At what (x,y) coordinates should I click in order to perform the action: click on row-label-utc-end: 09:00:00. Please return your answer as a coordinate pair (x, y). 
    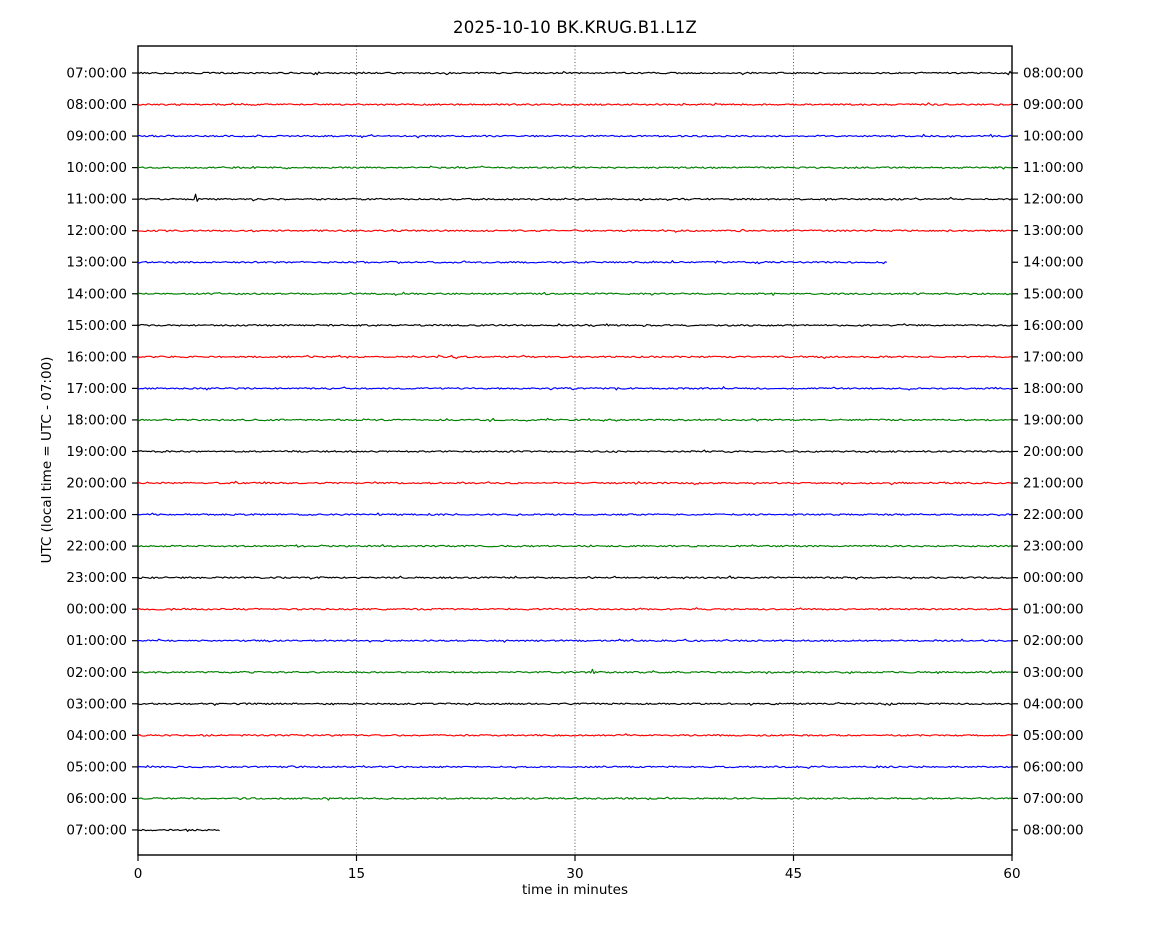
    Looking at the image, I should click on (1053, 105).